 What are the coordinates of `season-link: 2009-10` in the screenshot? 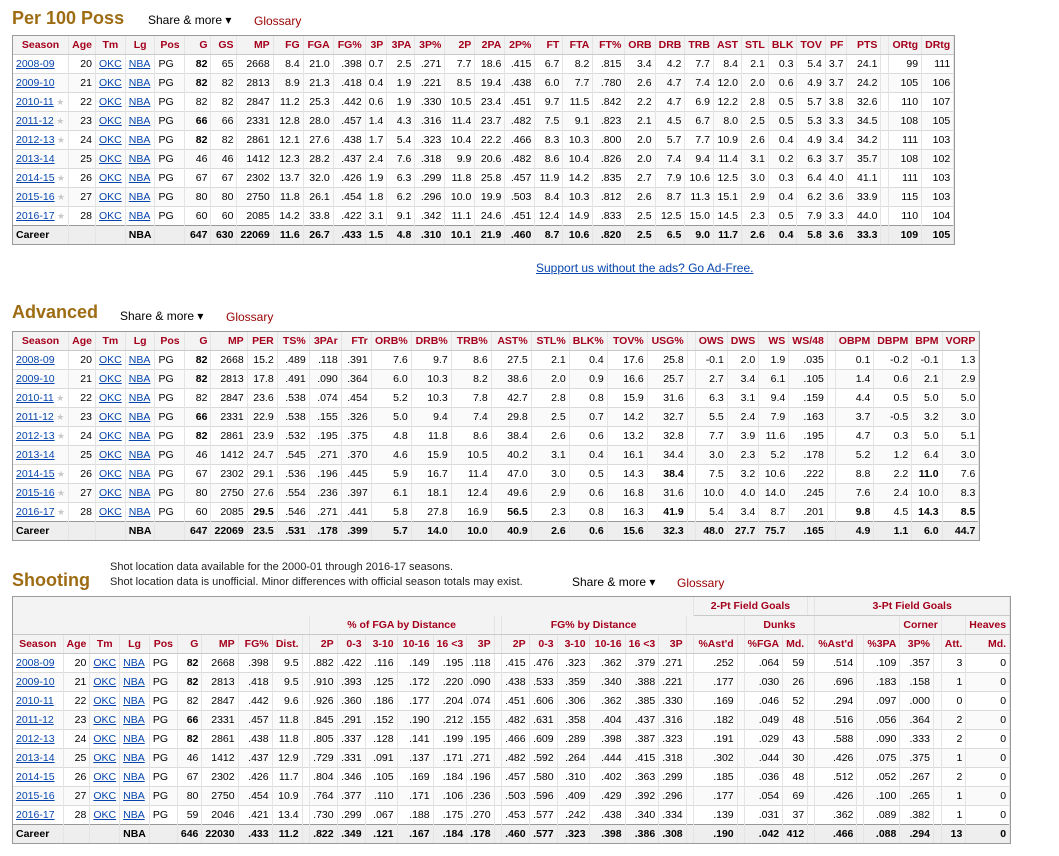 It's located at (35, 379).